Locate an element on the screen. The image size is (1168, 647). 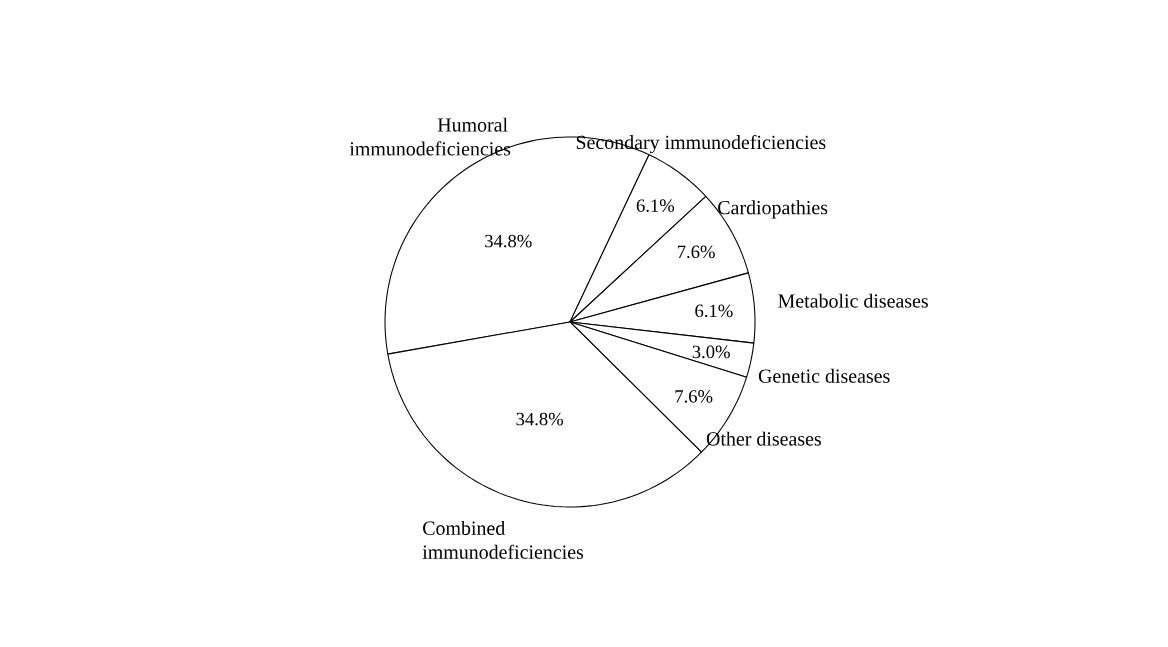
slice-label: Metabolic diseases is located at coordinates (853, 300).